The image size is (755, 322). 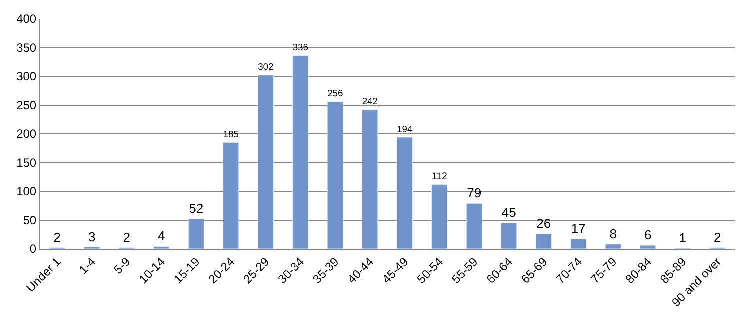 What do you see at coordinates (544, 224) in the screenshot?
I see `data-label: 26` at bounding box center [544, 224].